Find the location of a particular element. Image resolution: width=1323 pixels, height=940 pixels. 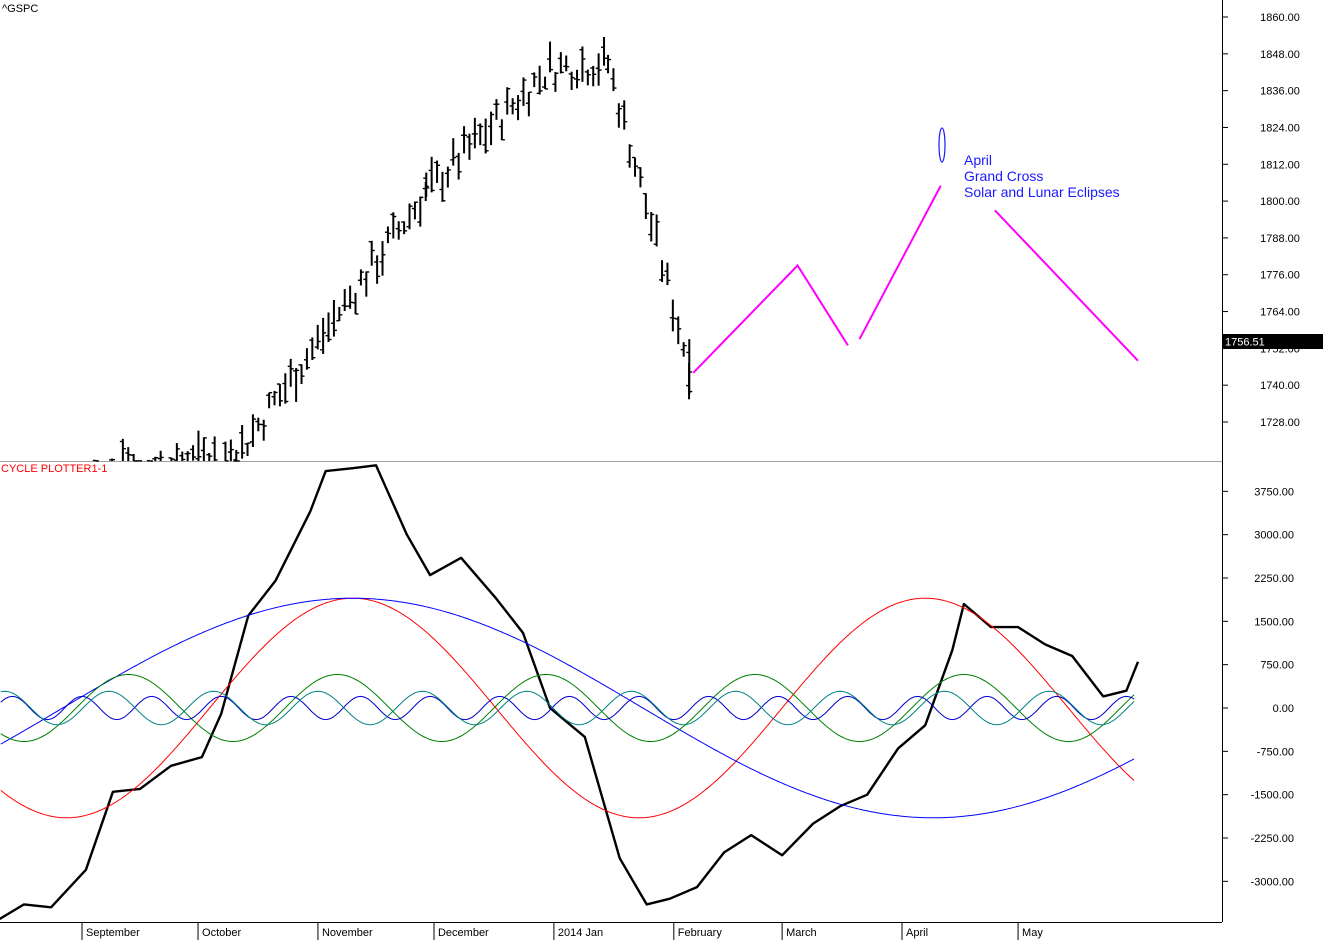

cycle-pane-title: CYCLE PLOTTER1-1 is located at coordinates (54, 469).